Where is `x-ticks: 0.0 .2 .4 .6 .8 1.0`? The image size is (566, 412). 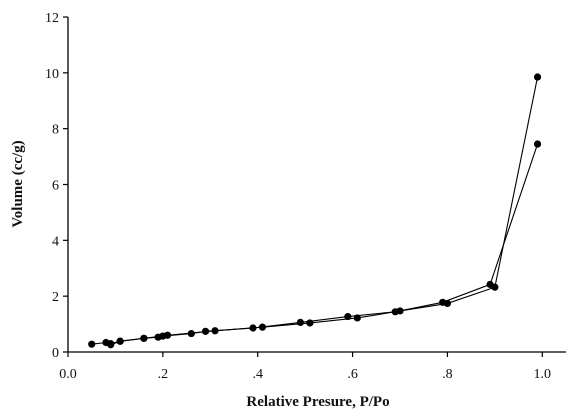 x-ticks: 0.0 .2 .4 .6 .8 1.0 is located at coordinates (305, 367).